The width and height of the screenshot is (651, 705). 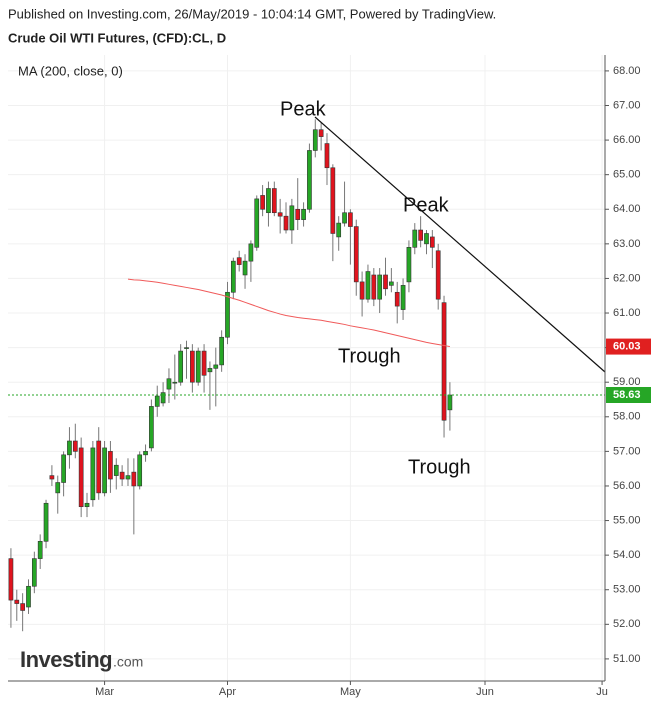 I want to click on x-tick-label: Apr, so click(x=227, y=692).